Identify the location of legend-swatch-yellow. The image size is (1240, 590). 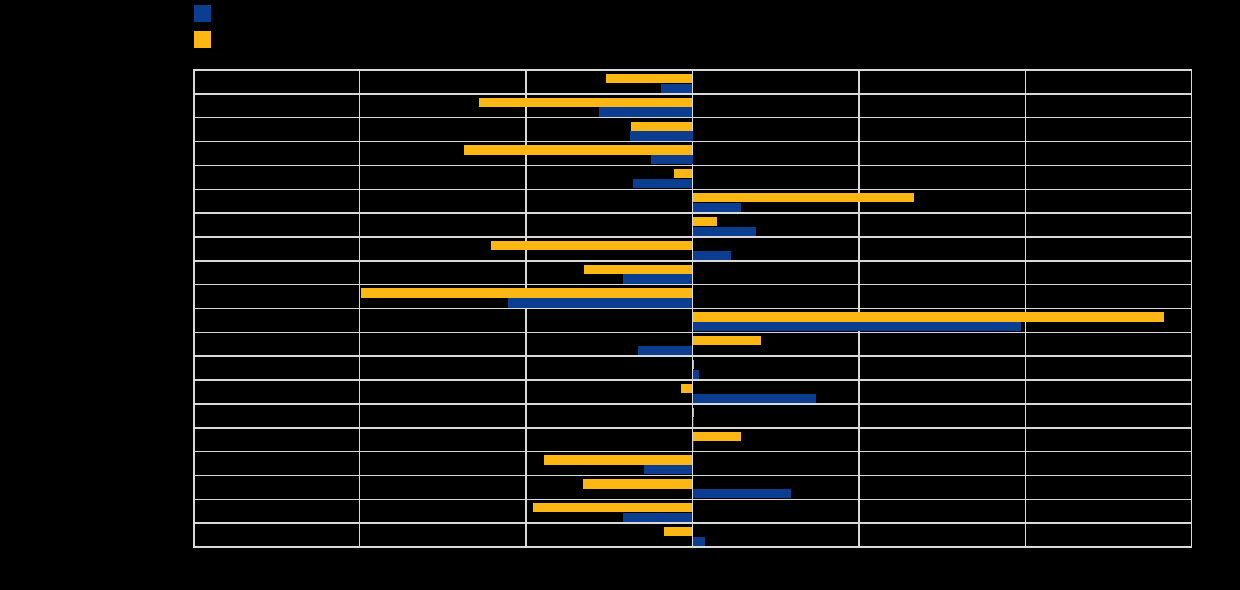
(202, 39).